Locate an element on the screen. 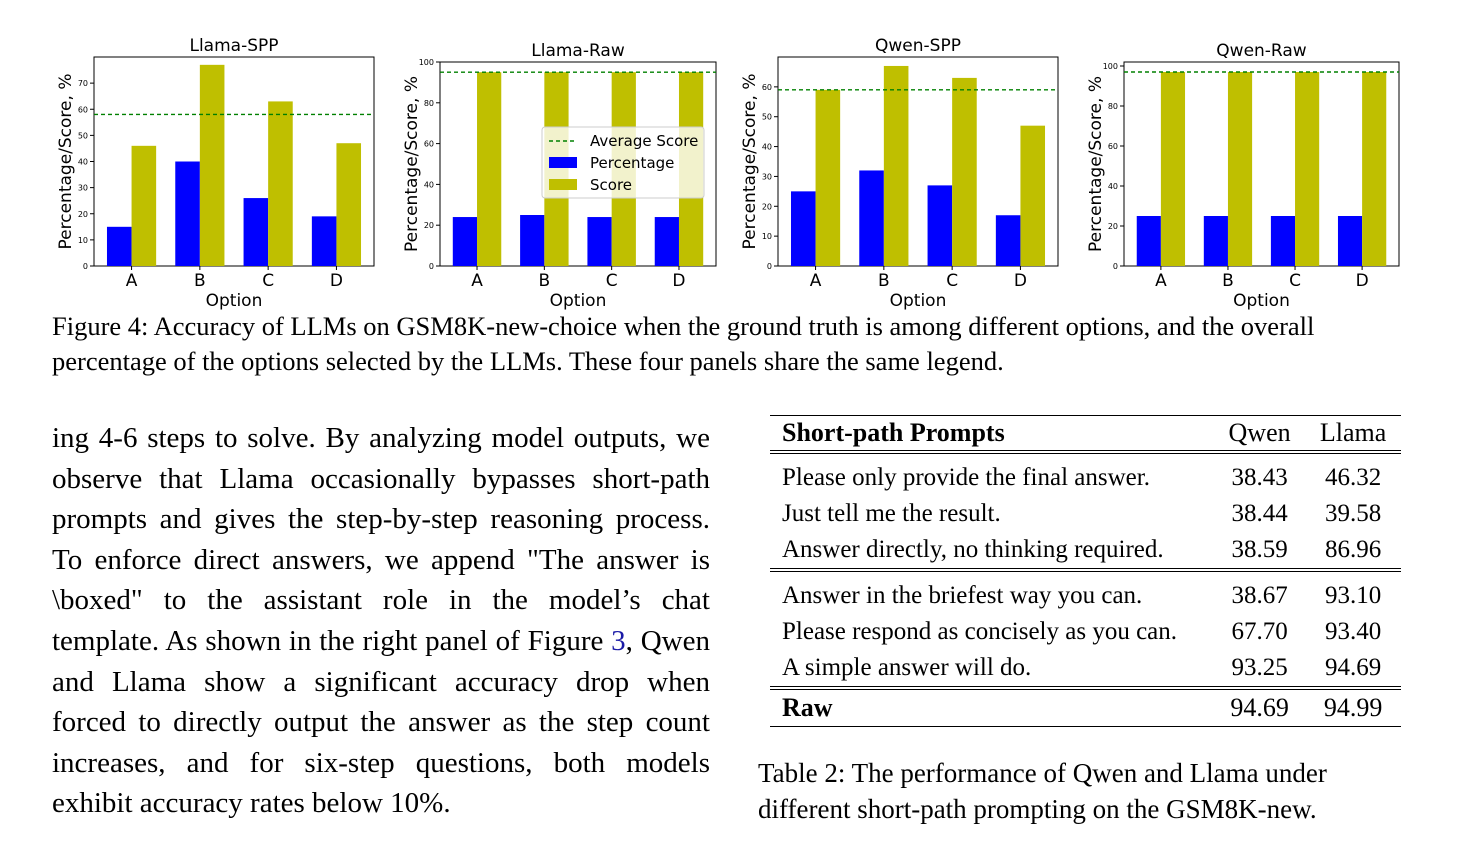 Image resolution: width=1469 pixels, height=858 pixels. legend-box is located at coordinates (623, 162).